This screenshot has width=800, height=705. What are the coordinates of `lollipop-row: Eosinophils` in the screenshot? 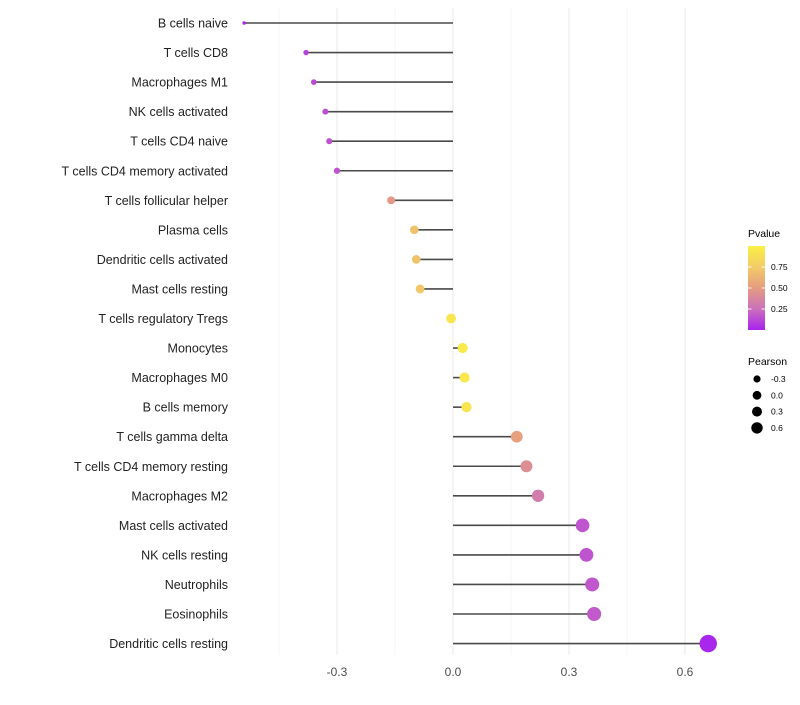 It's located at (383, 614).